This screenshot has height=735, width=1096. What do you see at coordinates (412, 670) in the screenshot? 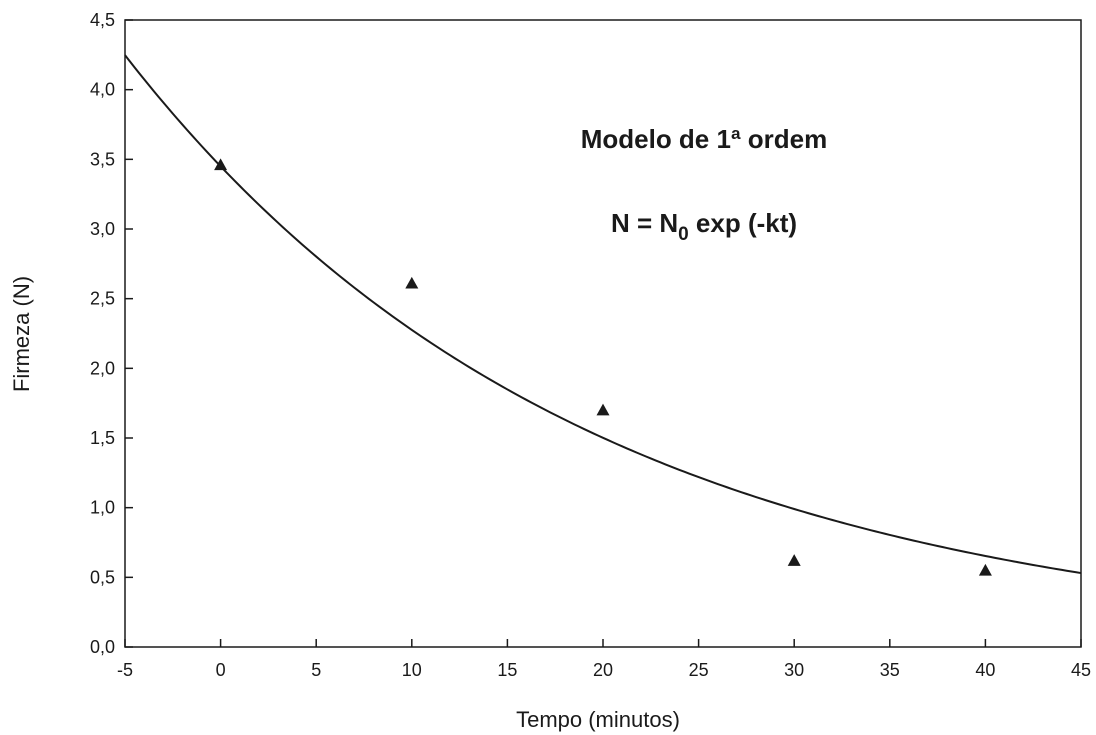
I see `x-tick-label: 10` at bounding box center [412, 670].